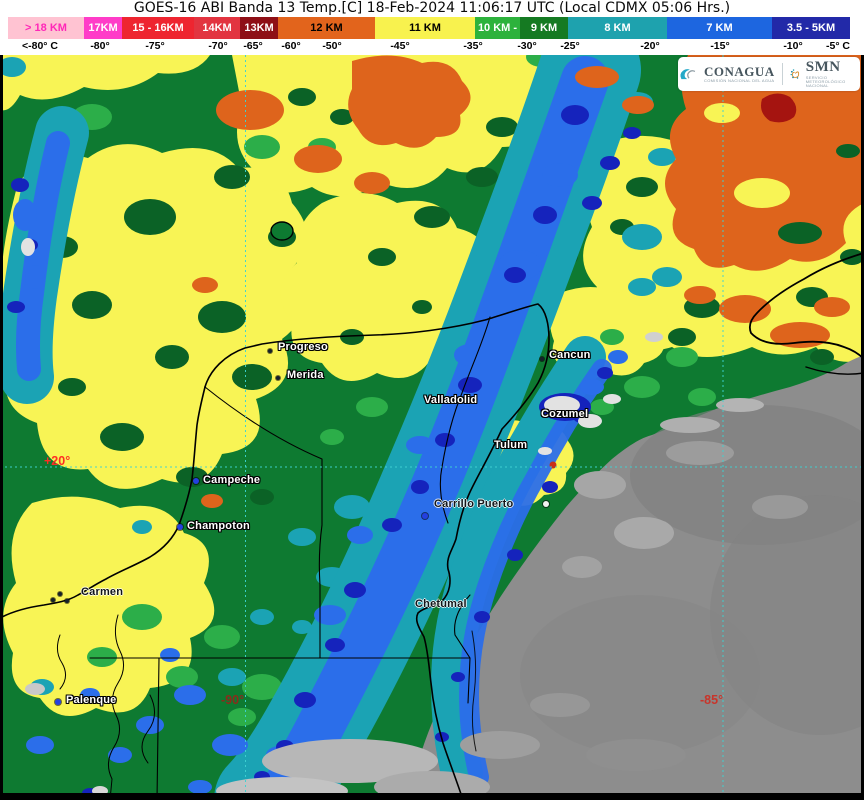  What do you see at coordinates (218, 46) in the screenshot?
I see `temp-tick--70-: -70°` at bounding box center [218, 46].